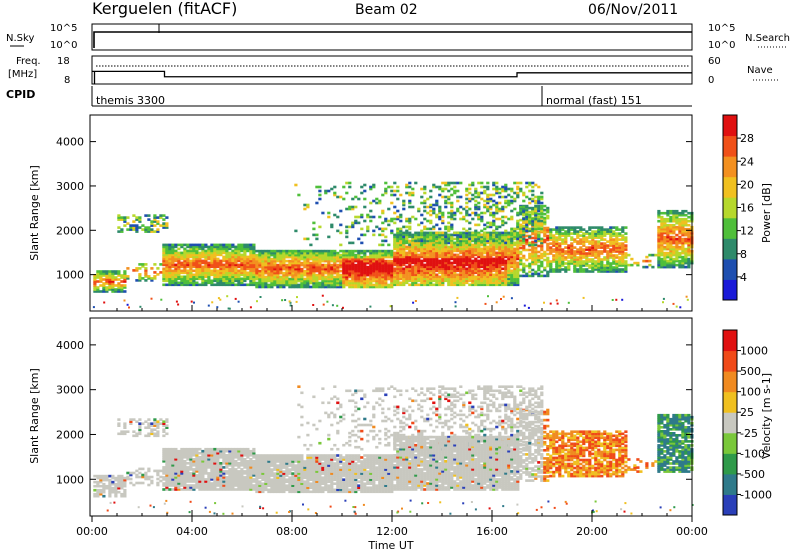 The height and width of the screenshot is (554, 800). Describe the element at coordinates (422, 285) in the screenshot. I see `power-cell-2066` at that location.